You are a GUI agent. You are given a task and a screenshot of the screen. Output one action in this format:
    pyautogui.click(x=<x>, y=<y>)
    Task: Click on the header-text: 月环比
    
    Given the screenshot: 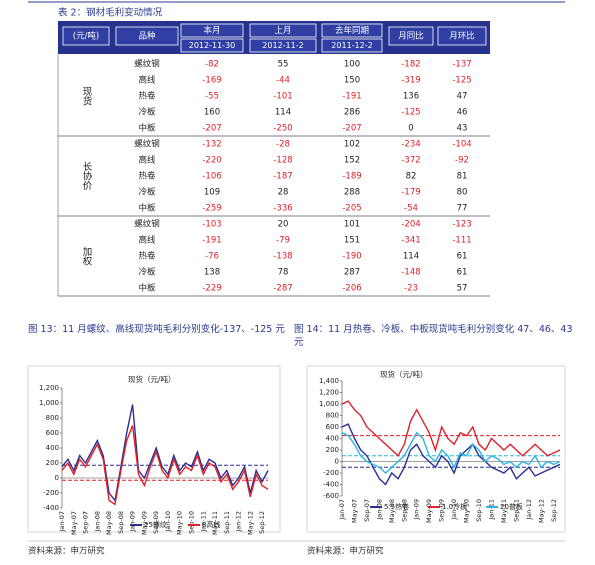 What is the action you would take?
    pyautogui.click(x=462, y=36)
    